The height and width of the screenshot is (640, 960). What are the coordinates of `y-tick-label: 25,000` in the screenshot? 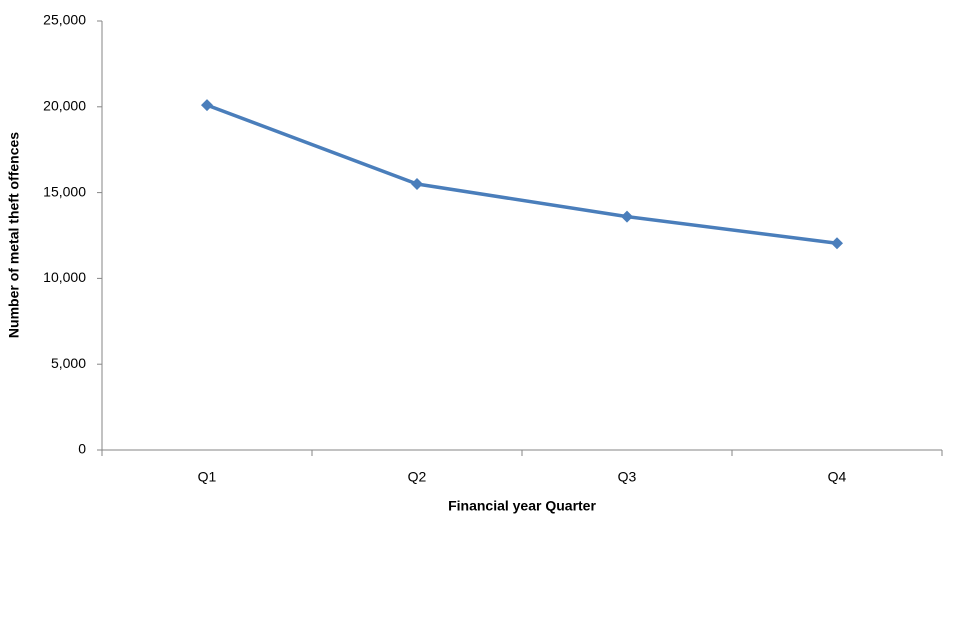 It's located at (64, 20).